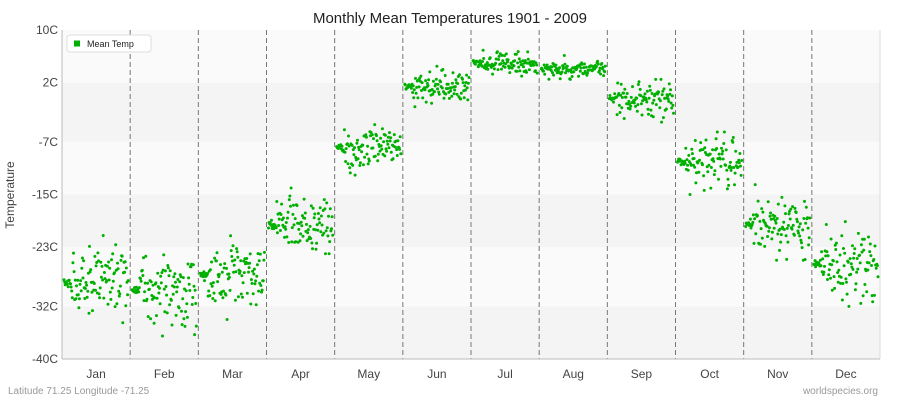 This screenshot has height=400, width=900. Describe the element at coordinates (642, 374) in the screenshot. I see `x-tick-label: Sep` at that location.